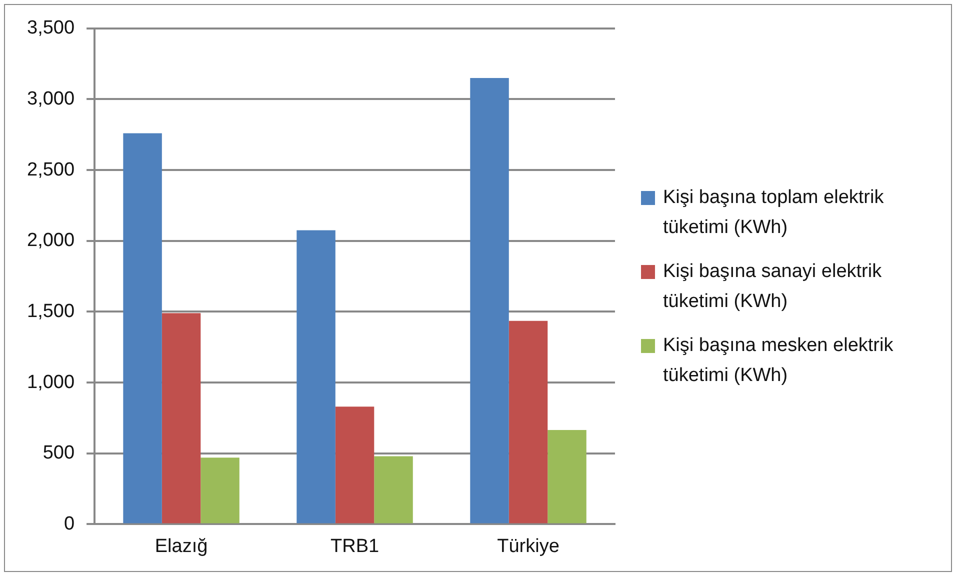 This screenshot has width=958, height=580. I want to click on y-tick-label: 500, so click(58, 453).